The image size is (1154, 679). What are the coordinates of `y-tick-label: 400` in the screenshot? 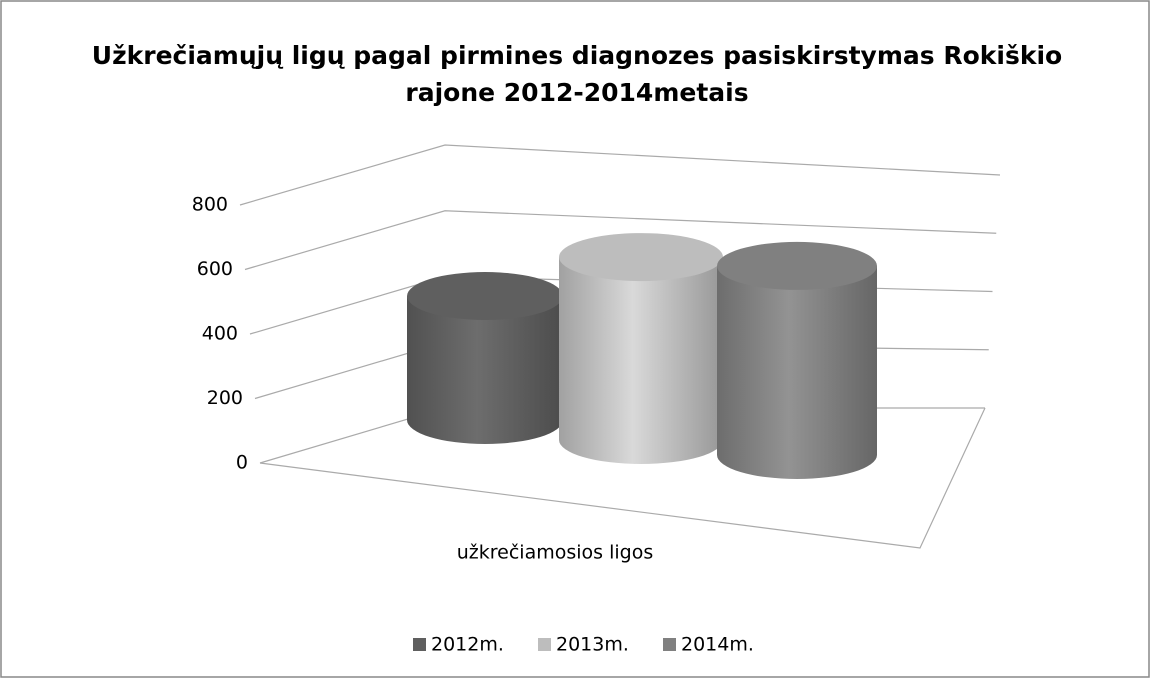 It's located at (220, 334).